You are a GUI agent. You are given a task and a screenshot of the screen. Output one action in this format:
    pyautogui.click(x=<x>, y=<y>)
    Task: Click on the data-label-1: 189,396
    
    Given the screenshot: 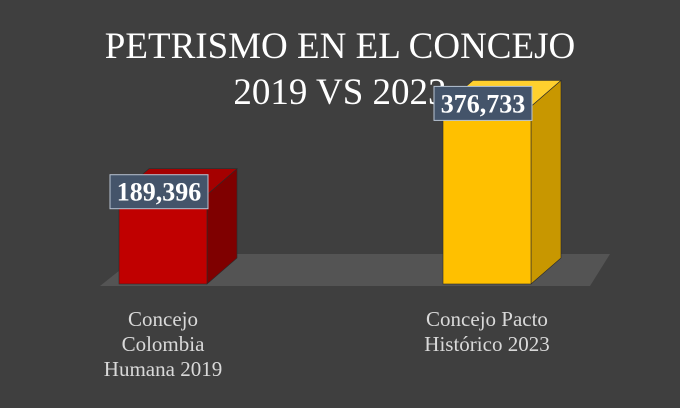 What is the action you would take?
    pyautogui.click(x=159, y=192)
    